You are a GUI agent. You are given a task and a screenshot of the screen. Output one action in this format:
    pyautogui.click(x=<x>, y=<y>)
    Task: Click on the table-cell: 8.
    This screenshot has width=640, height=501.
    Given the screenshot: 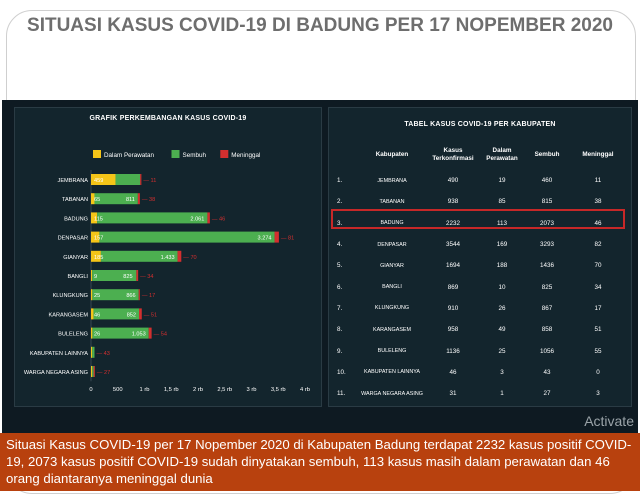 What is the action you would take?
    pyautogui.click(x=340, y=330)
    